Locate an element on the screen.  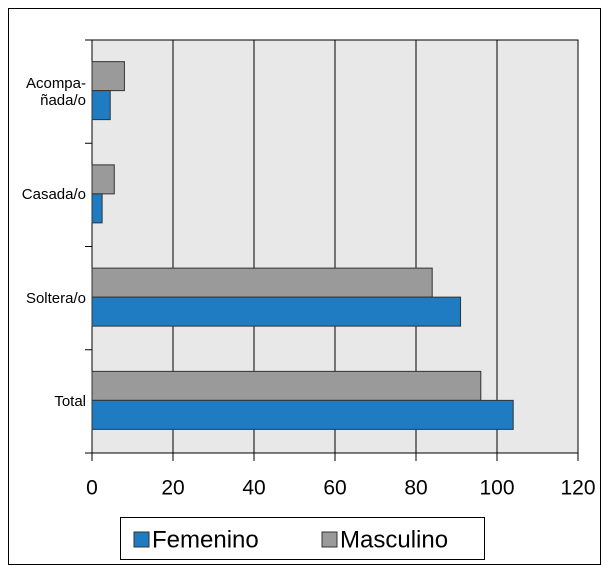
x-tick-label: 60 is located at coordinates (334, 488).